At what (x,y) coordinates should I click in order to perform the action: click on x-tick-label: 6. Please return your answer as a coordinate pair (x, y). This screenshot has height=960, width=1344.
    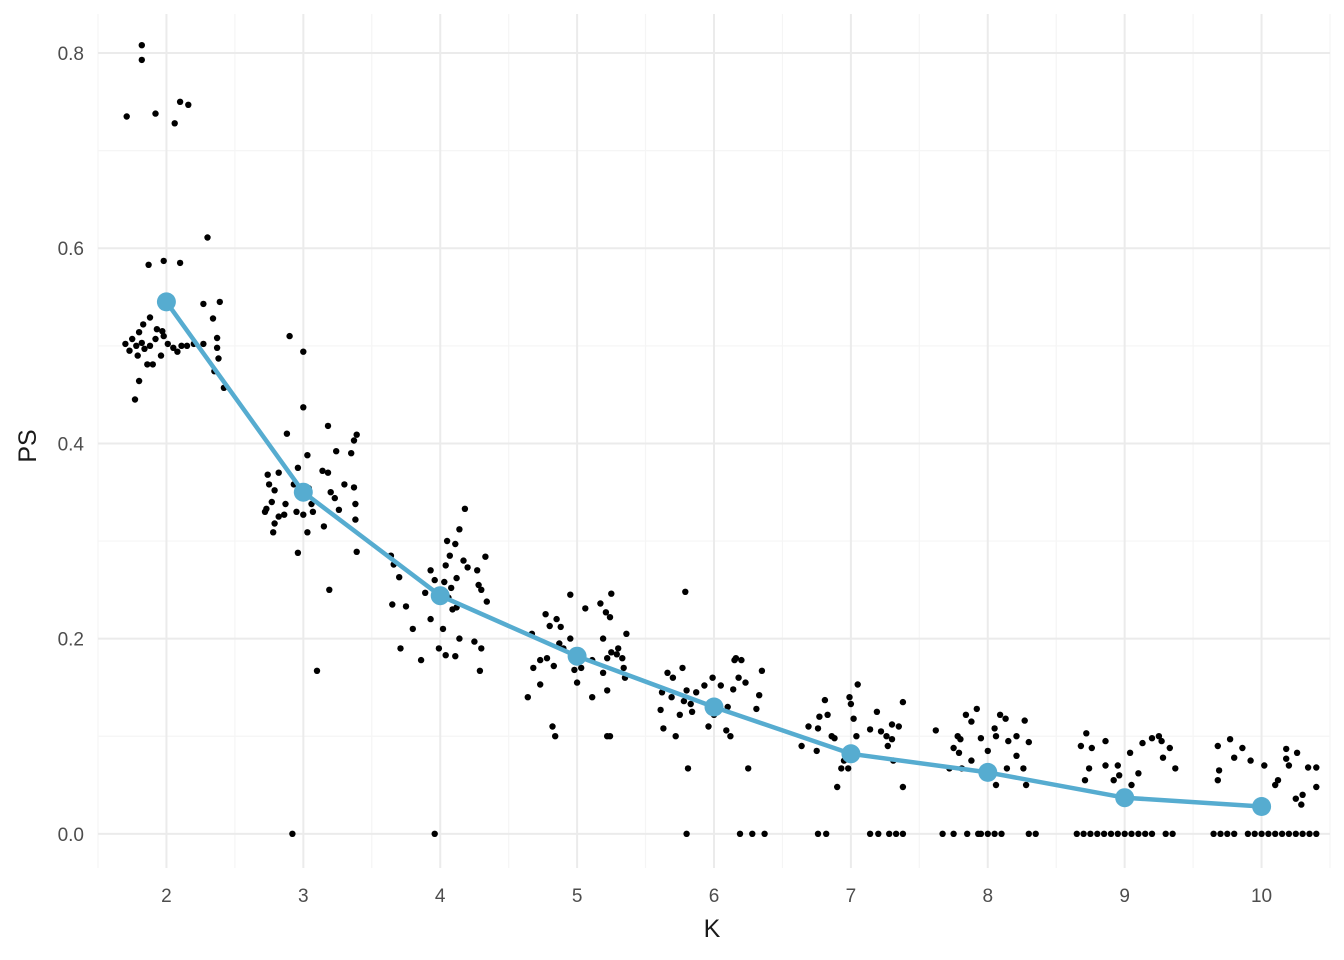
    Looking at the image, I should click on (714, 896).